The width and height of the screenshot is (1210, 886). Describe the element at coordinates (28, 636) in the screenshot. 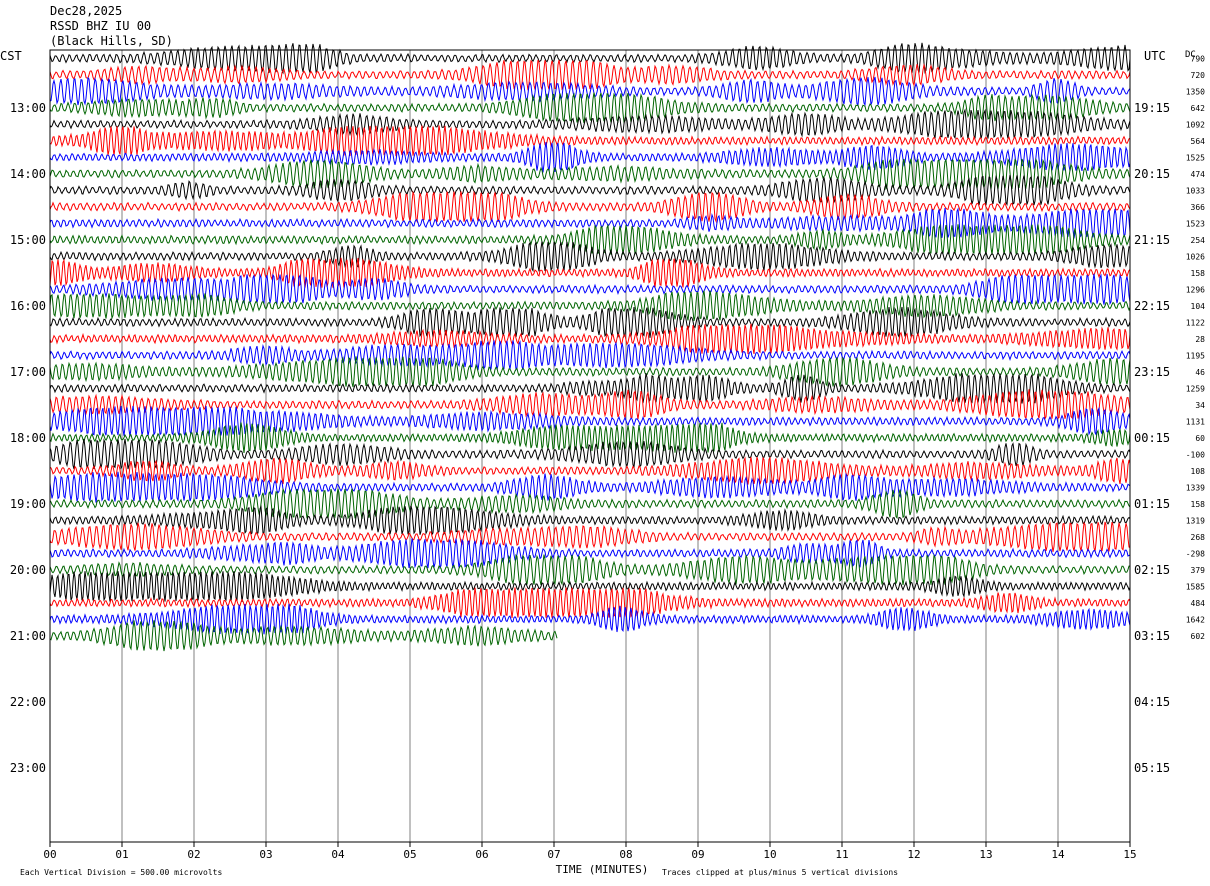

I see `cst-hour-label: 21:00` at that location.